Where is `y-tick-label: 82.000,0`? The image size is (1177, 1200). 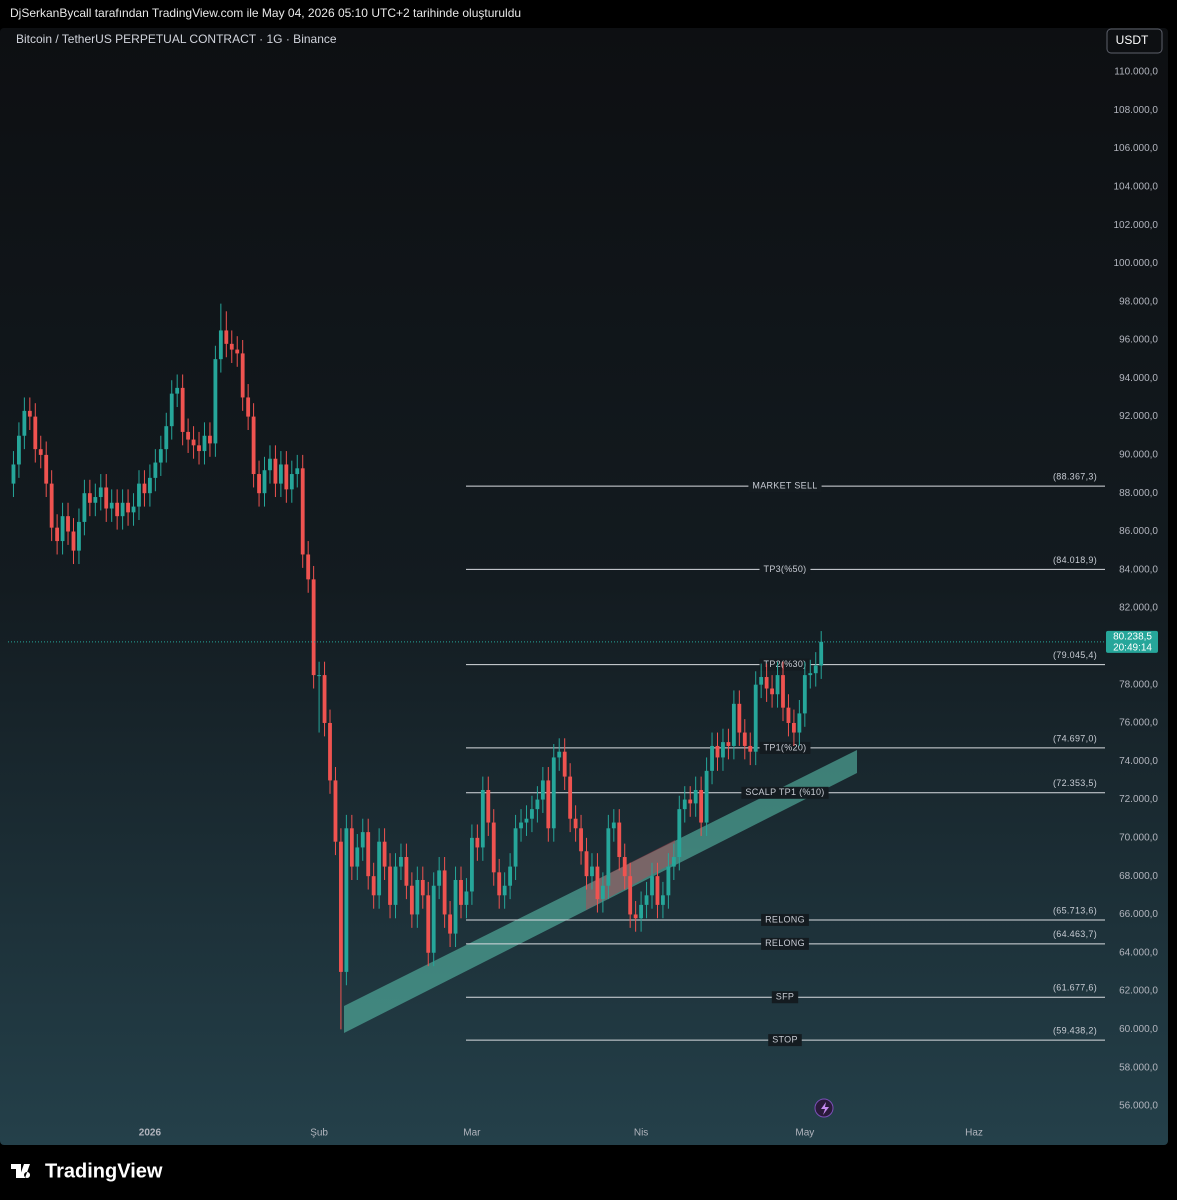 y-tick-label: 82.000,0 is located at coordinates (1138, 608).